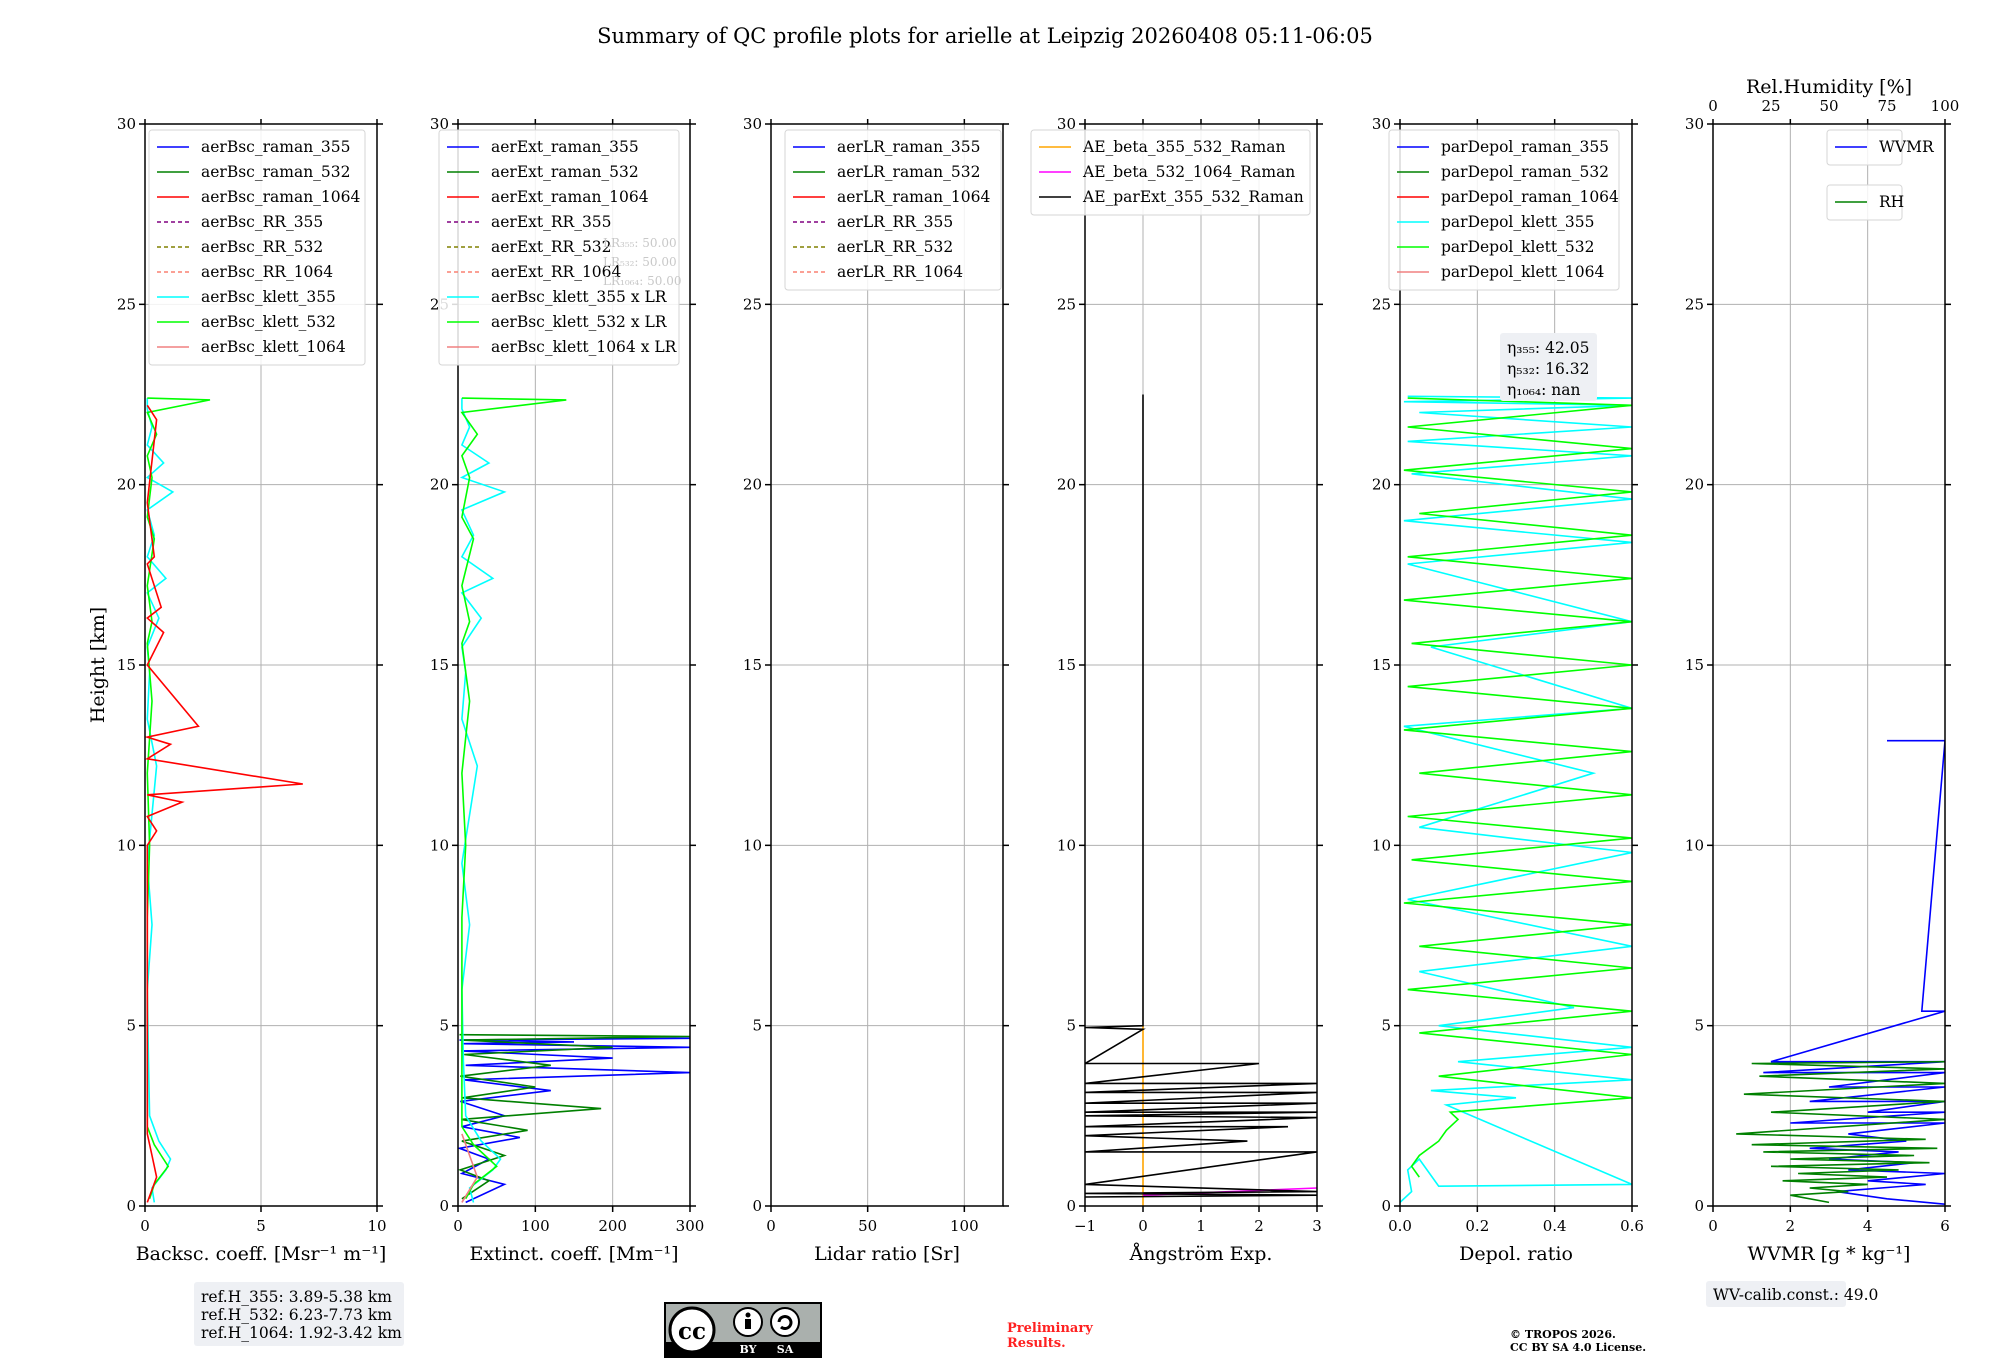 This screenshot has width=2000, height=1360. Describe the element at coordinates (1795, 1295) in the screenshot. I see `wv-calib-text: WV-calib.const.: 49.0` at that location.